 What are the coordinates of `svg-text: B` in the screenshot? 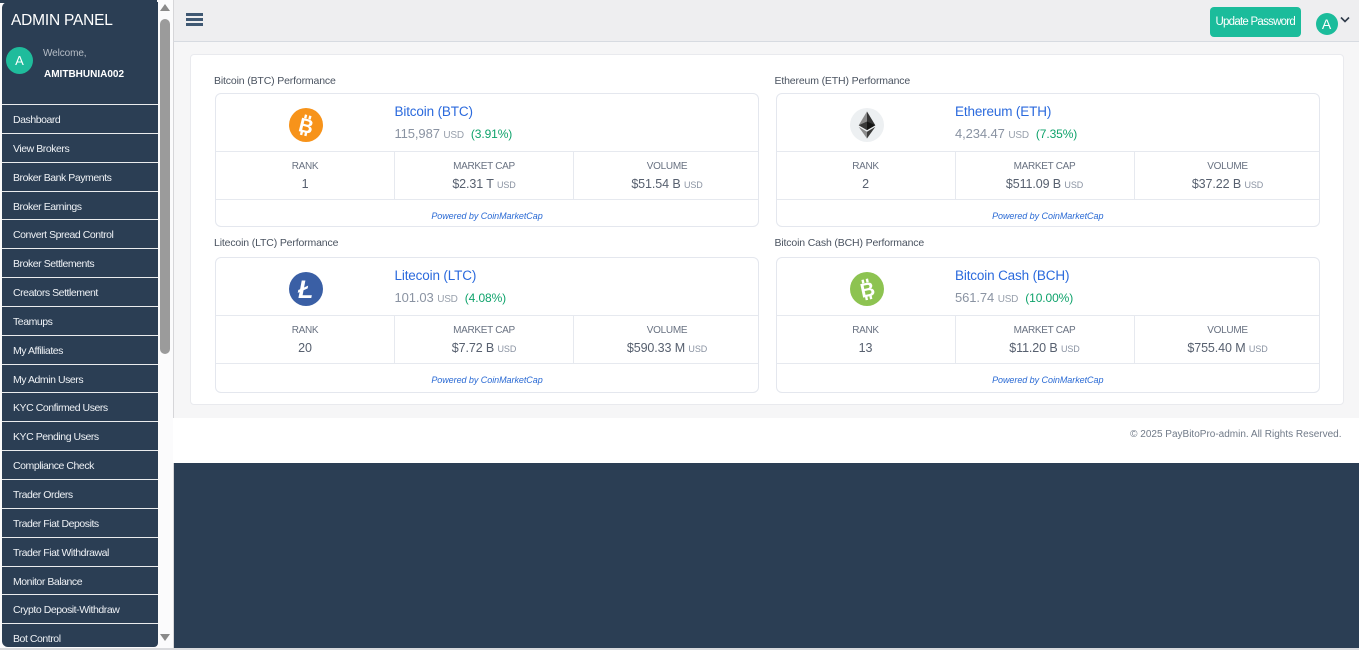 It's located at (867, 290).